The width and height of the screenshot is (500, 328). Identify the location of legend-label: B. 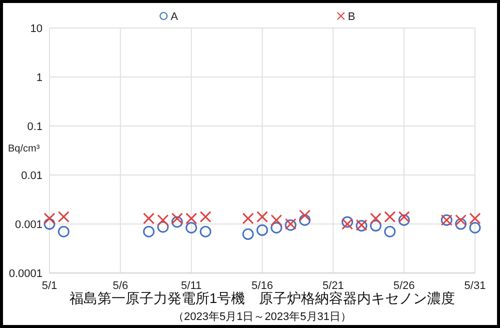
(352, 17).